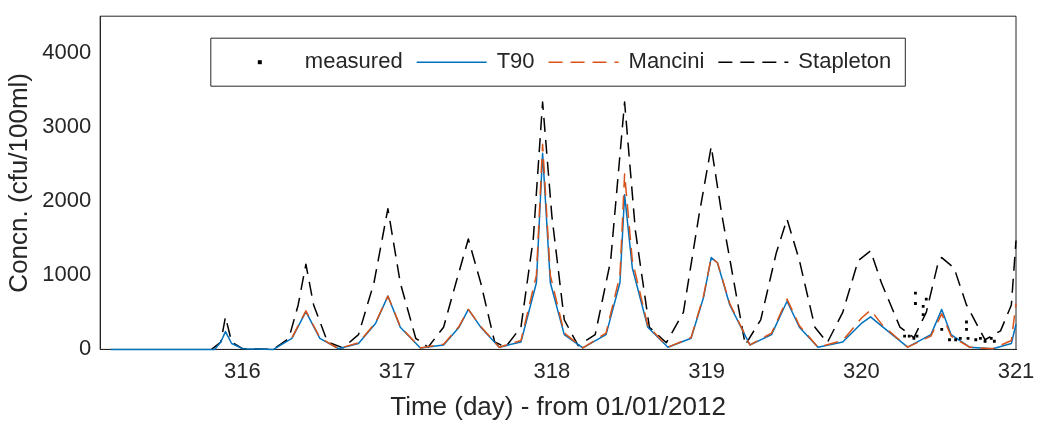 The height and width of the screenshot is (427, 1044). I want to click on x-tick-label: 320, so click(861, 370).